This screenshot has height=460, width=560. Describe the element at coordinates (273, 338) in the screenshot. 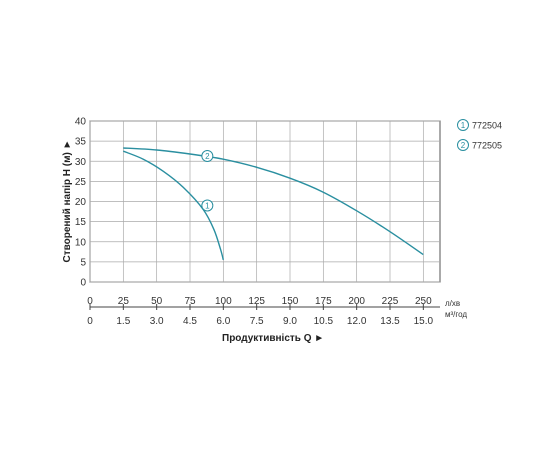

I see `x-axis-title: Продуктивність Q ►` at that location.